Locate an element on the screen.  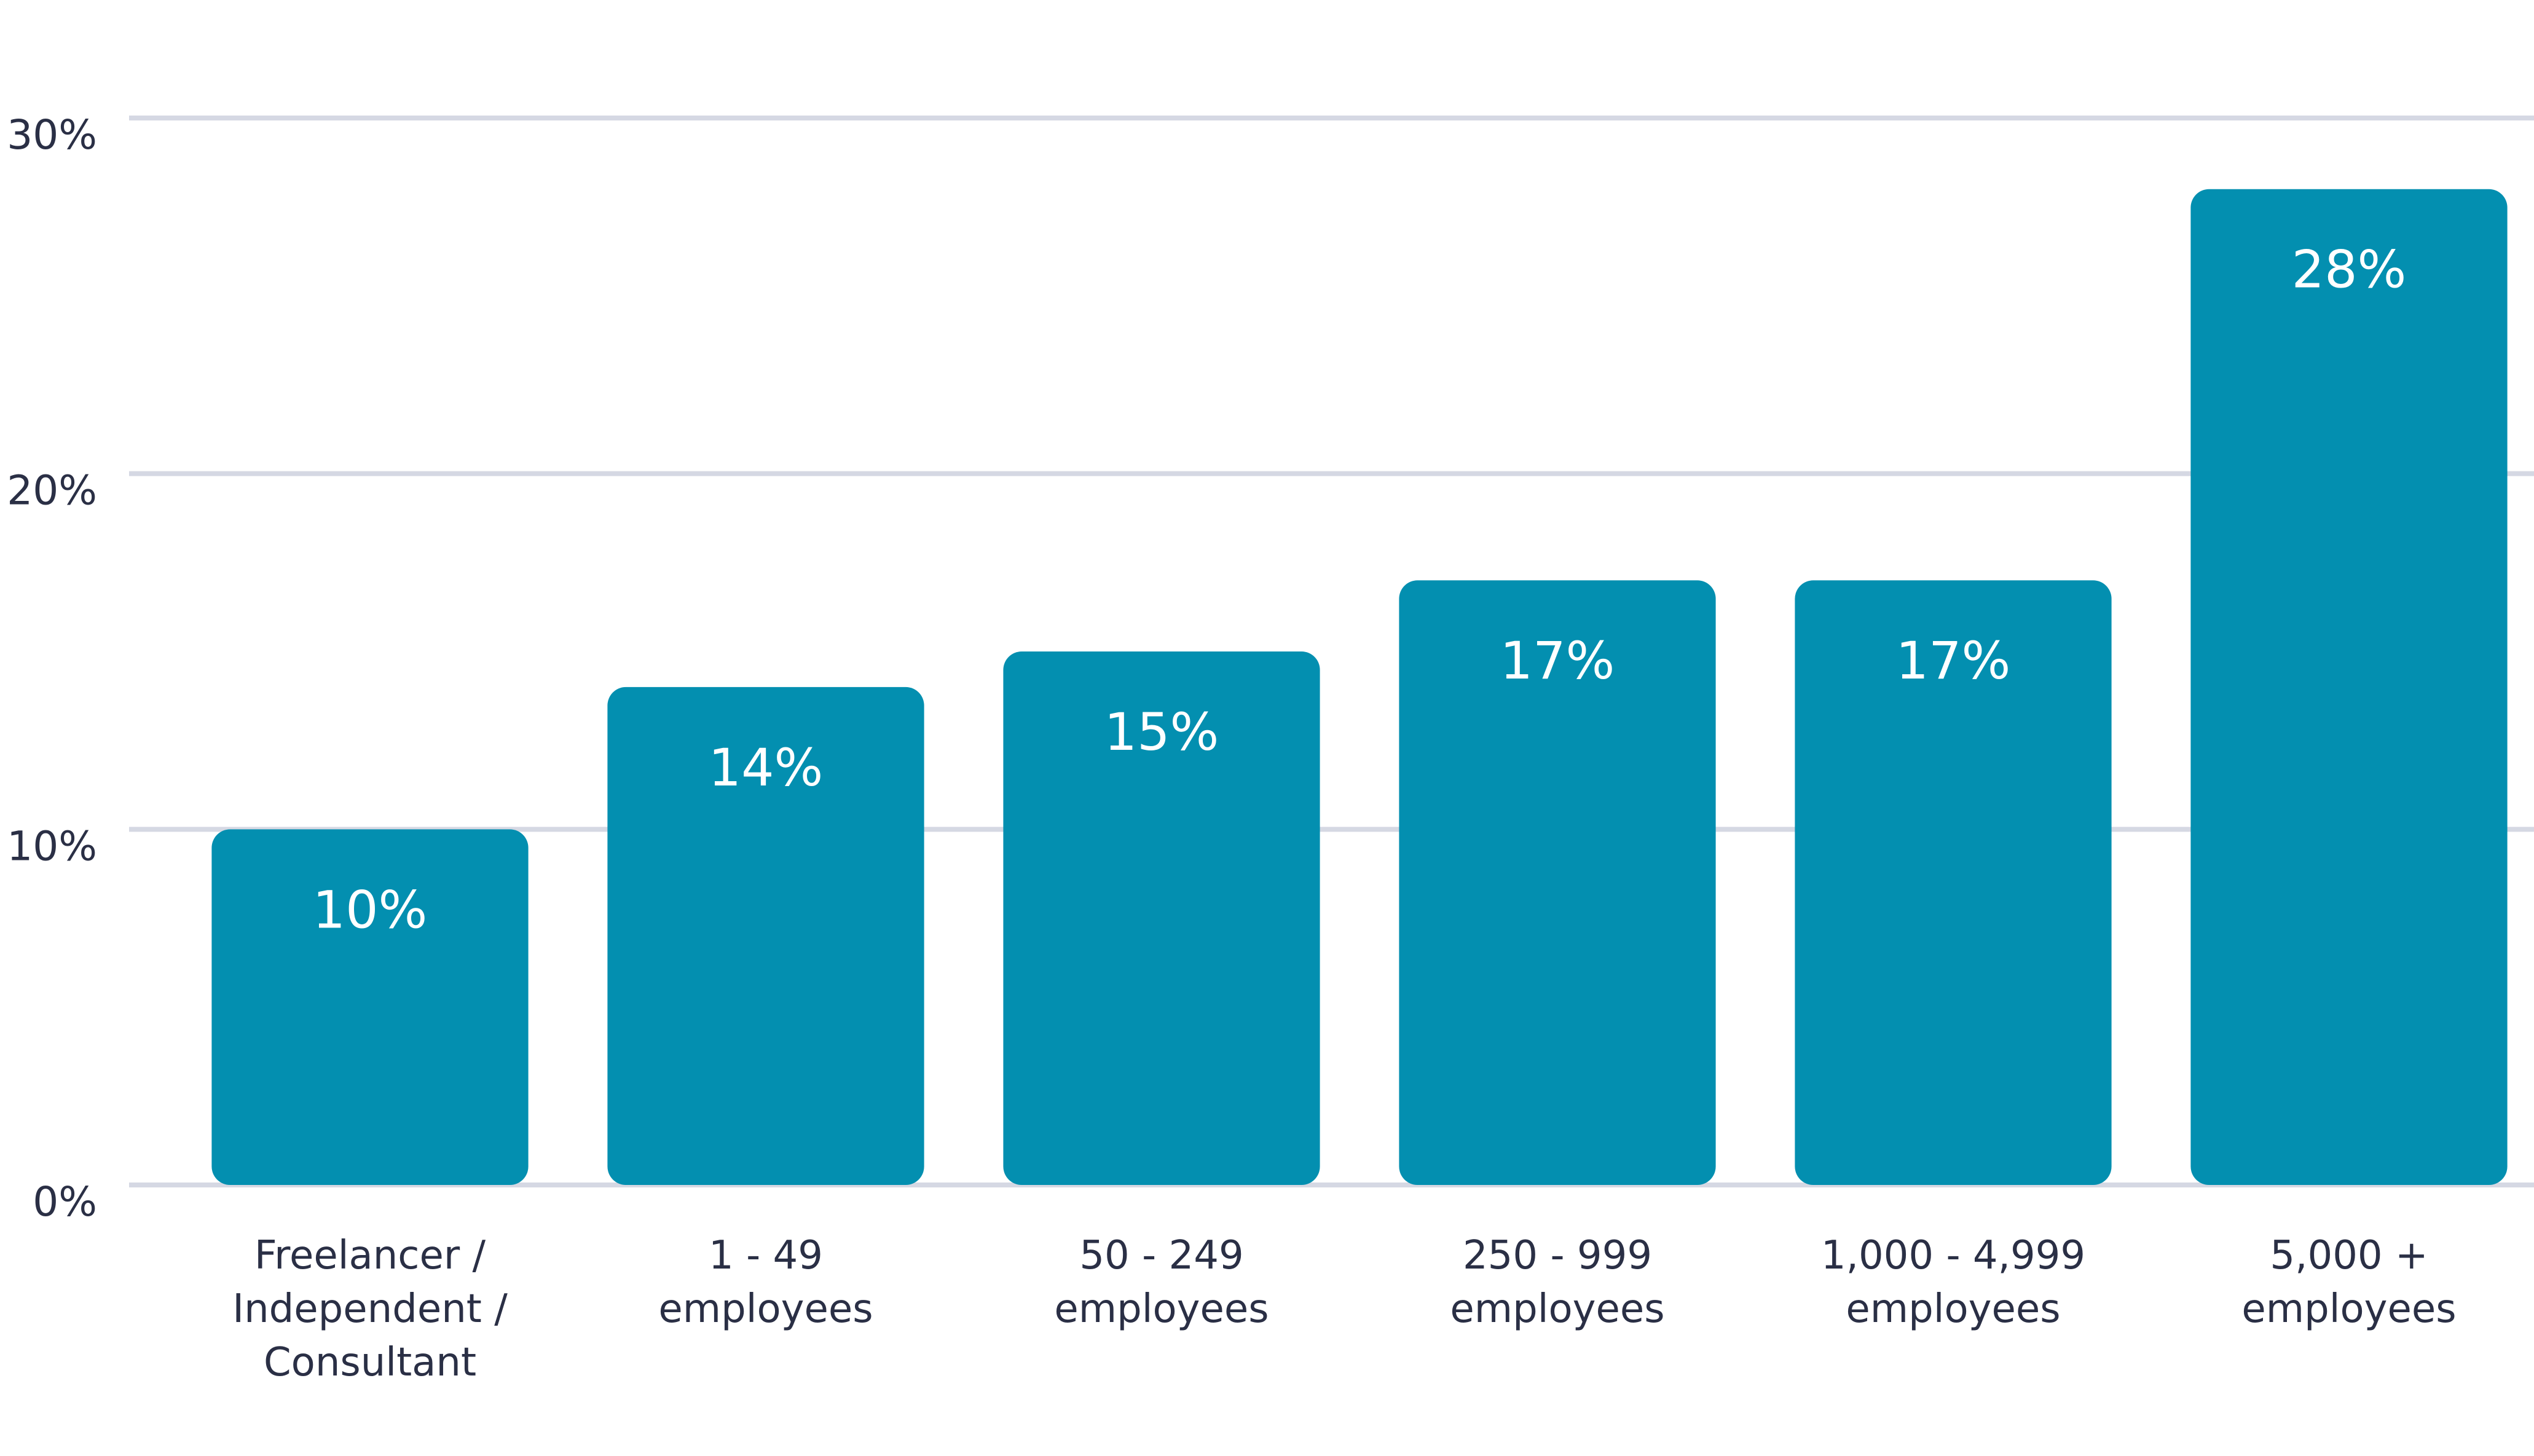
x-tick-label: 250 - 999 employees is located at coordinates (1557, 1282).